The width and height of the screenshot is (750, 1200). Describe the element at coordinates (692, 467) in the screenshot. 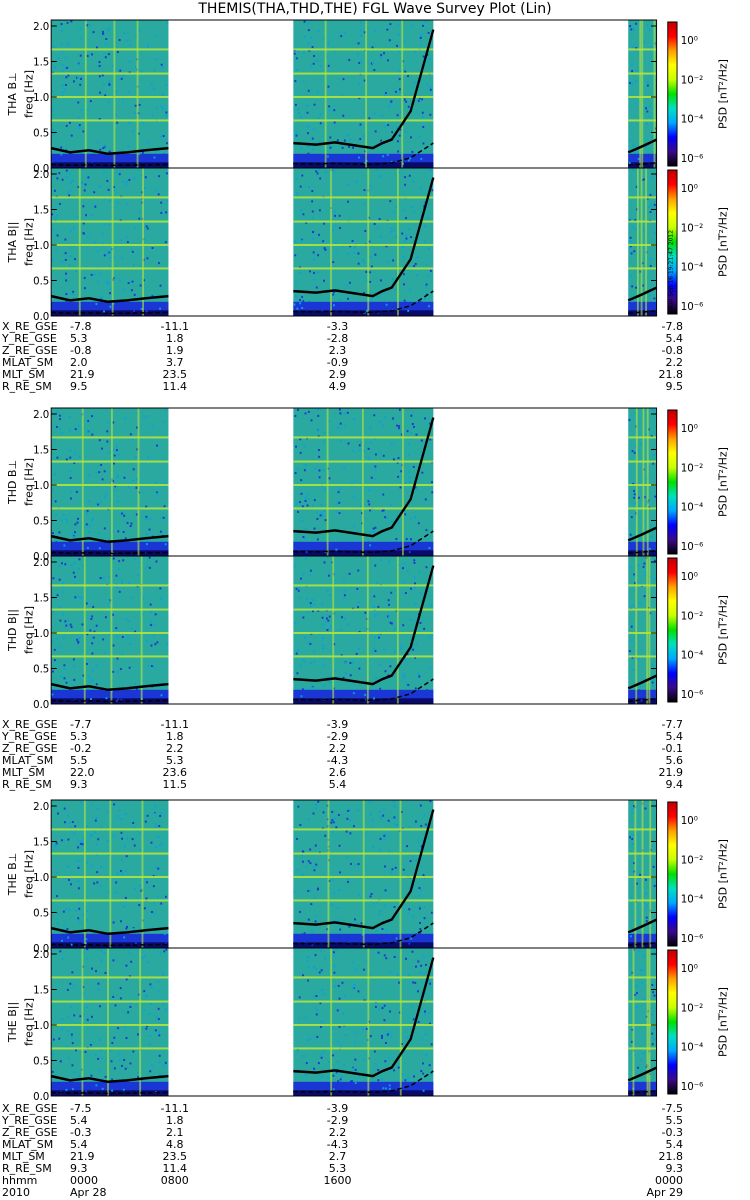

I see `colorbar-tick-label: 10⁻²` at that location.